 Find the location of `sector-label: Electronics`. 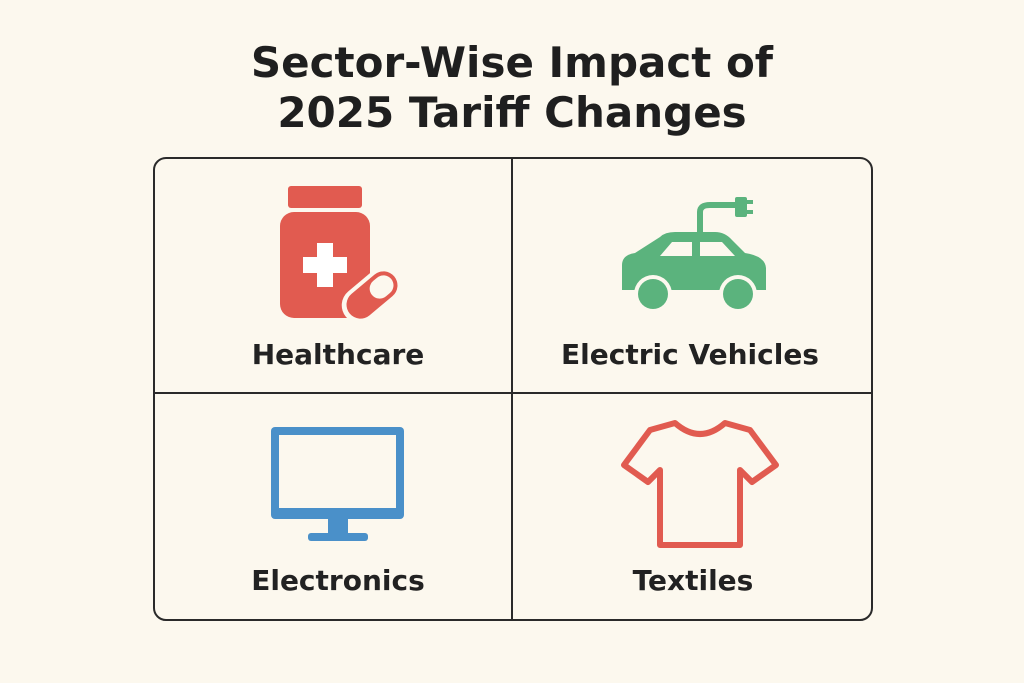

sector-label: Electronics is located at coordinates (338, 580).